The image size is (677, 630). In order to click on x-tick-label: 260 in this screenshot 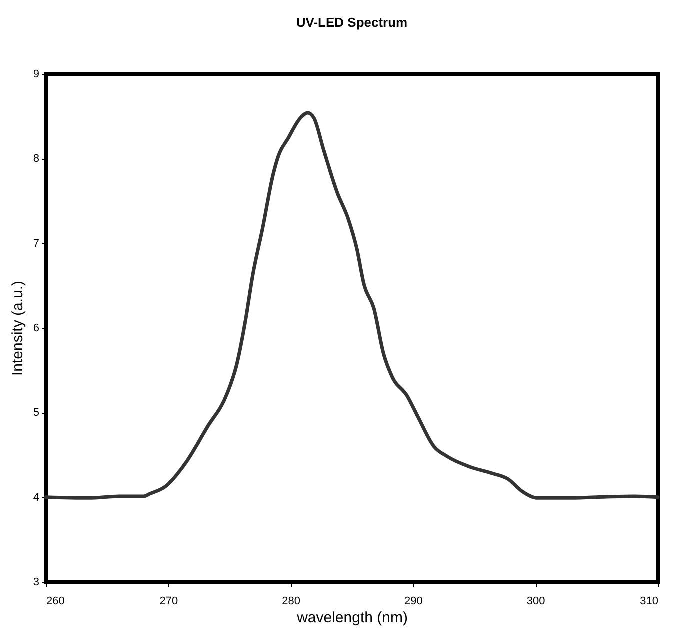, I will do `click(55, 602)`.